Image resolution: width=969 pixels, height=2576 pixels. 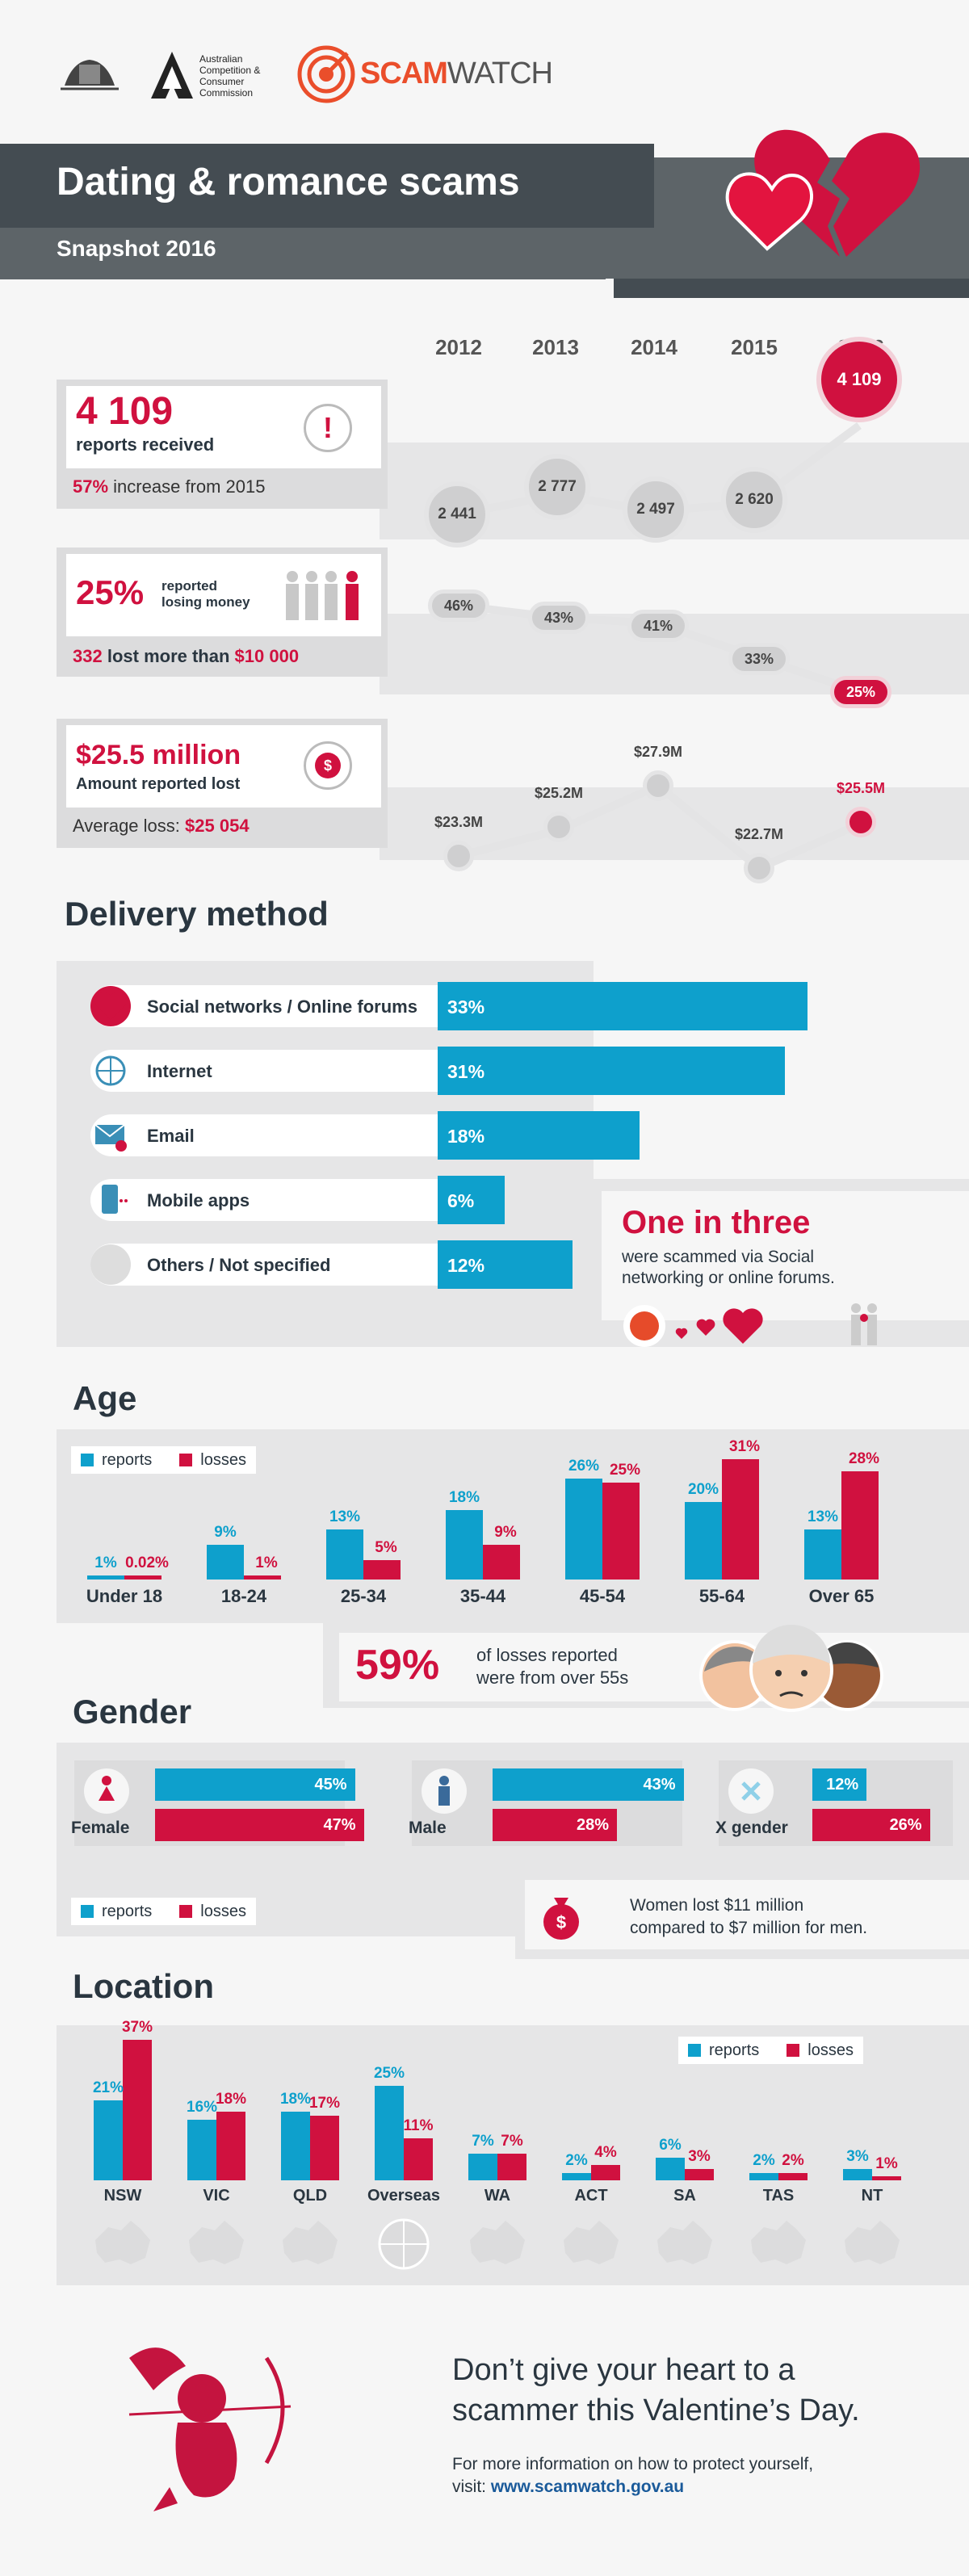 What do you see at coordinates (202, 2107) in the screenshot?
I see `location-label-reports: 16%` at bounding box center [202, 2107].